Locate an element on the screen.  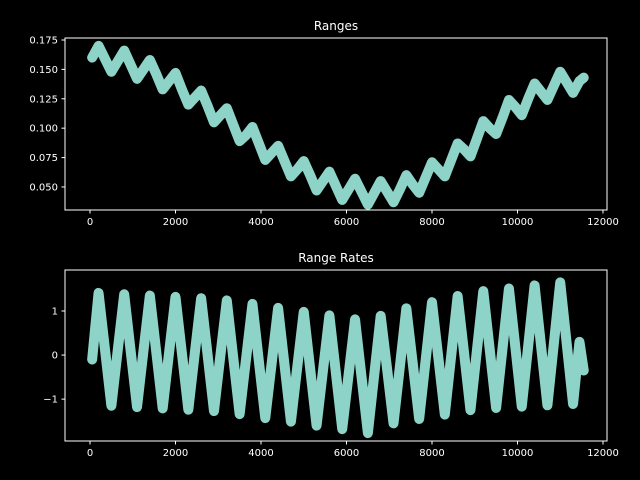
y-tick-label: 0.100 is located at coordinates (43, 129).